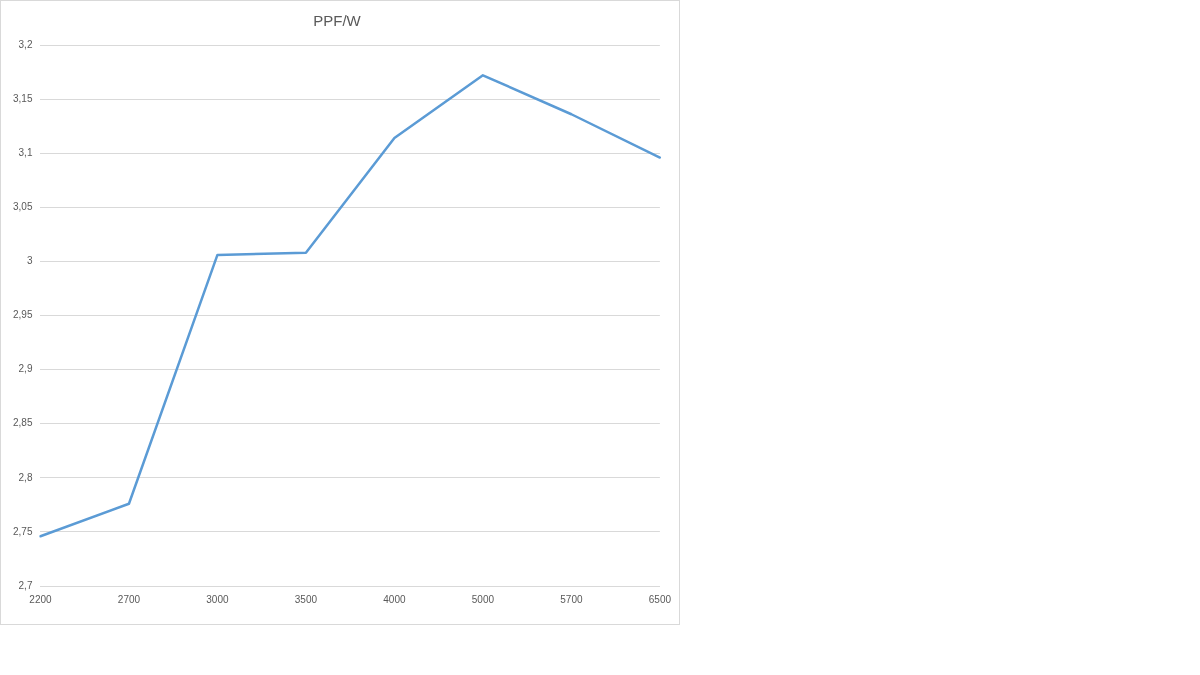  What do you see at coordinates (394, 599) in the screenshot?
I see `x-tick-label: 4000` at bounding box center [394, 599].